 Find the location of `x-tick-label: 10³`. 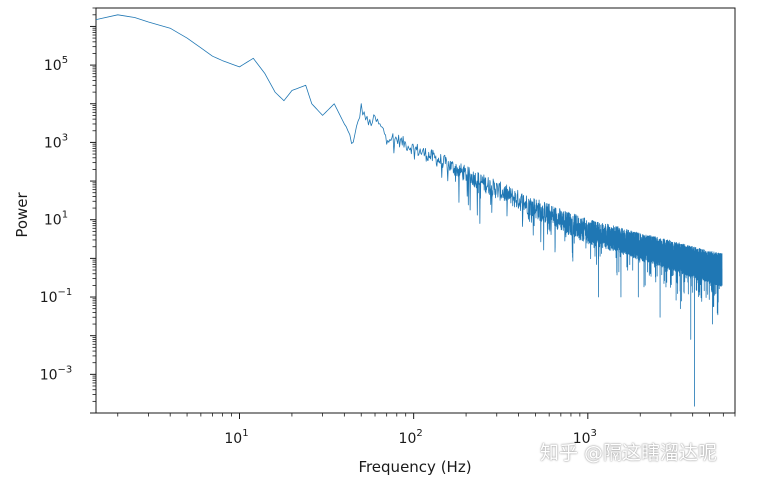

x-tick-label: 10³ is located at coordinates (585, 437).